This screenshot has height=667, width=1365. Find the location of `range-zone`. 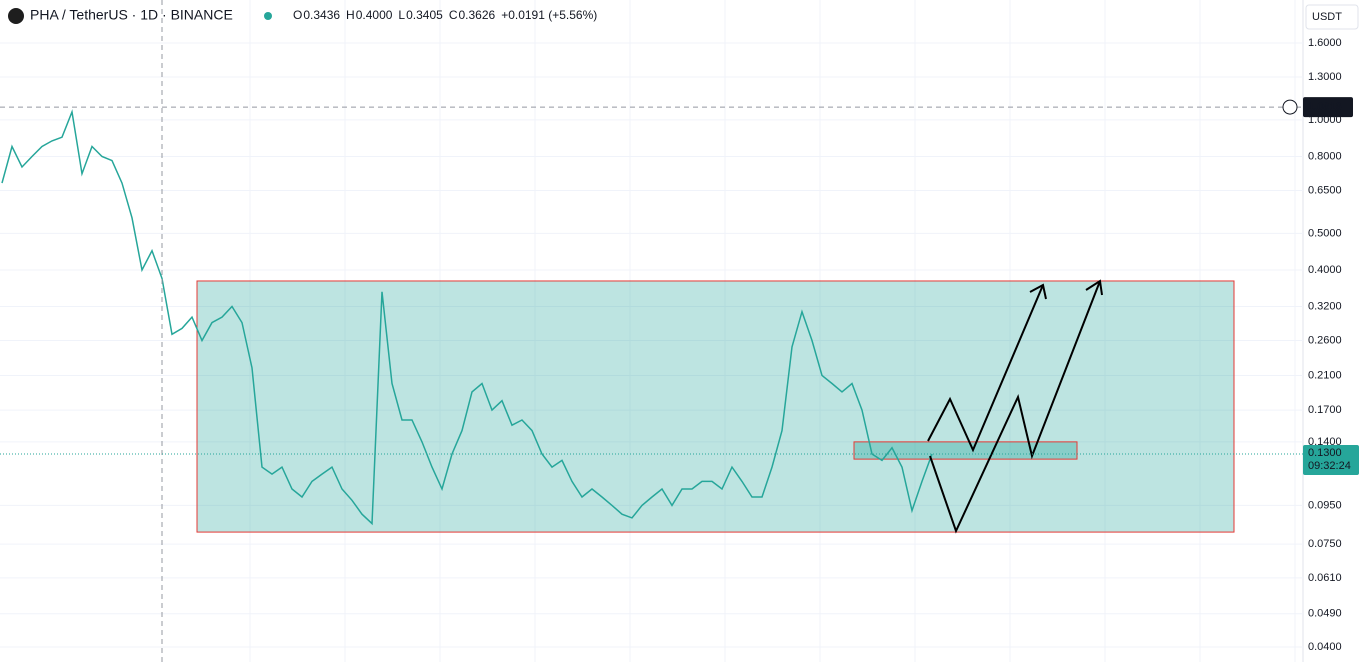

range-zone is located at coordinates (965, 450).